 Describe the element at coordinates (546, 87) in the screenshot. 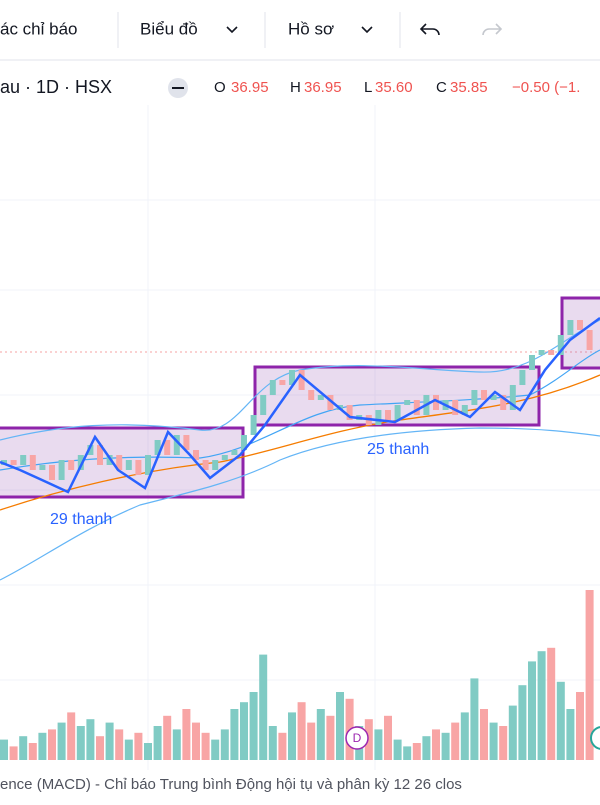

I see `change-value: −0.50 (−1.` at that location.